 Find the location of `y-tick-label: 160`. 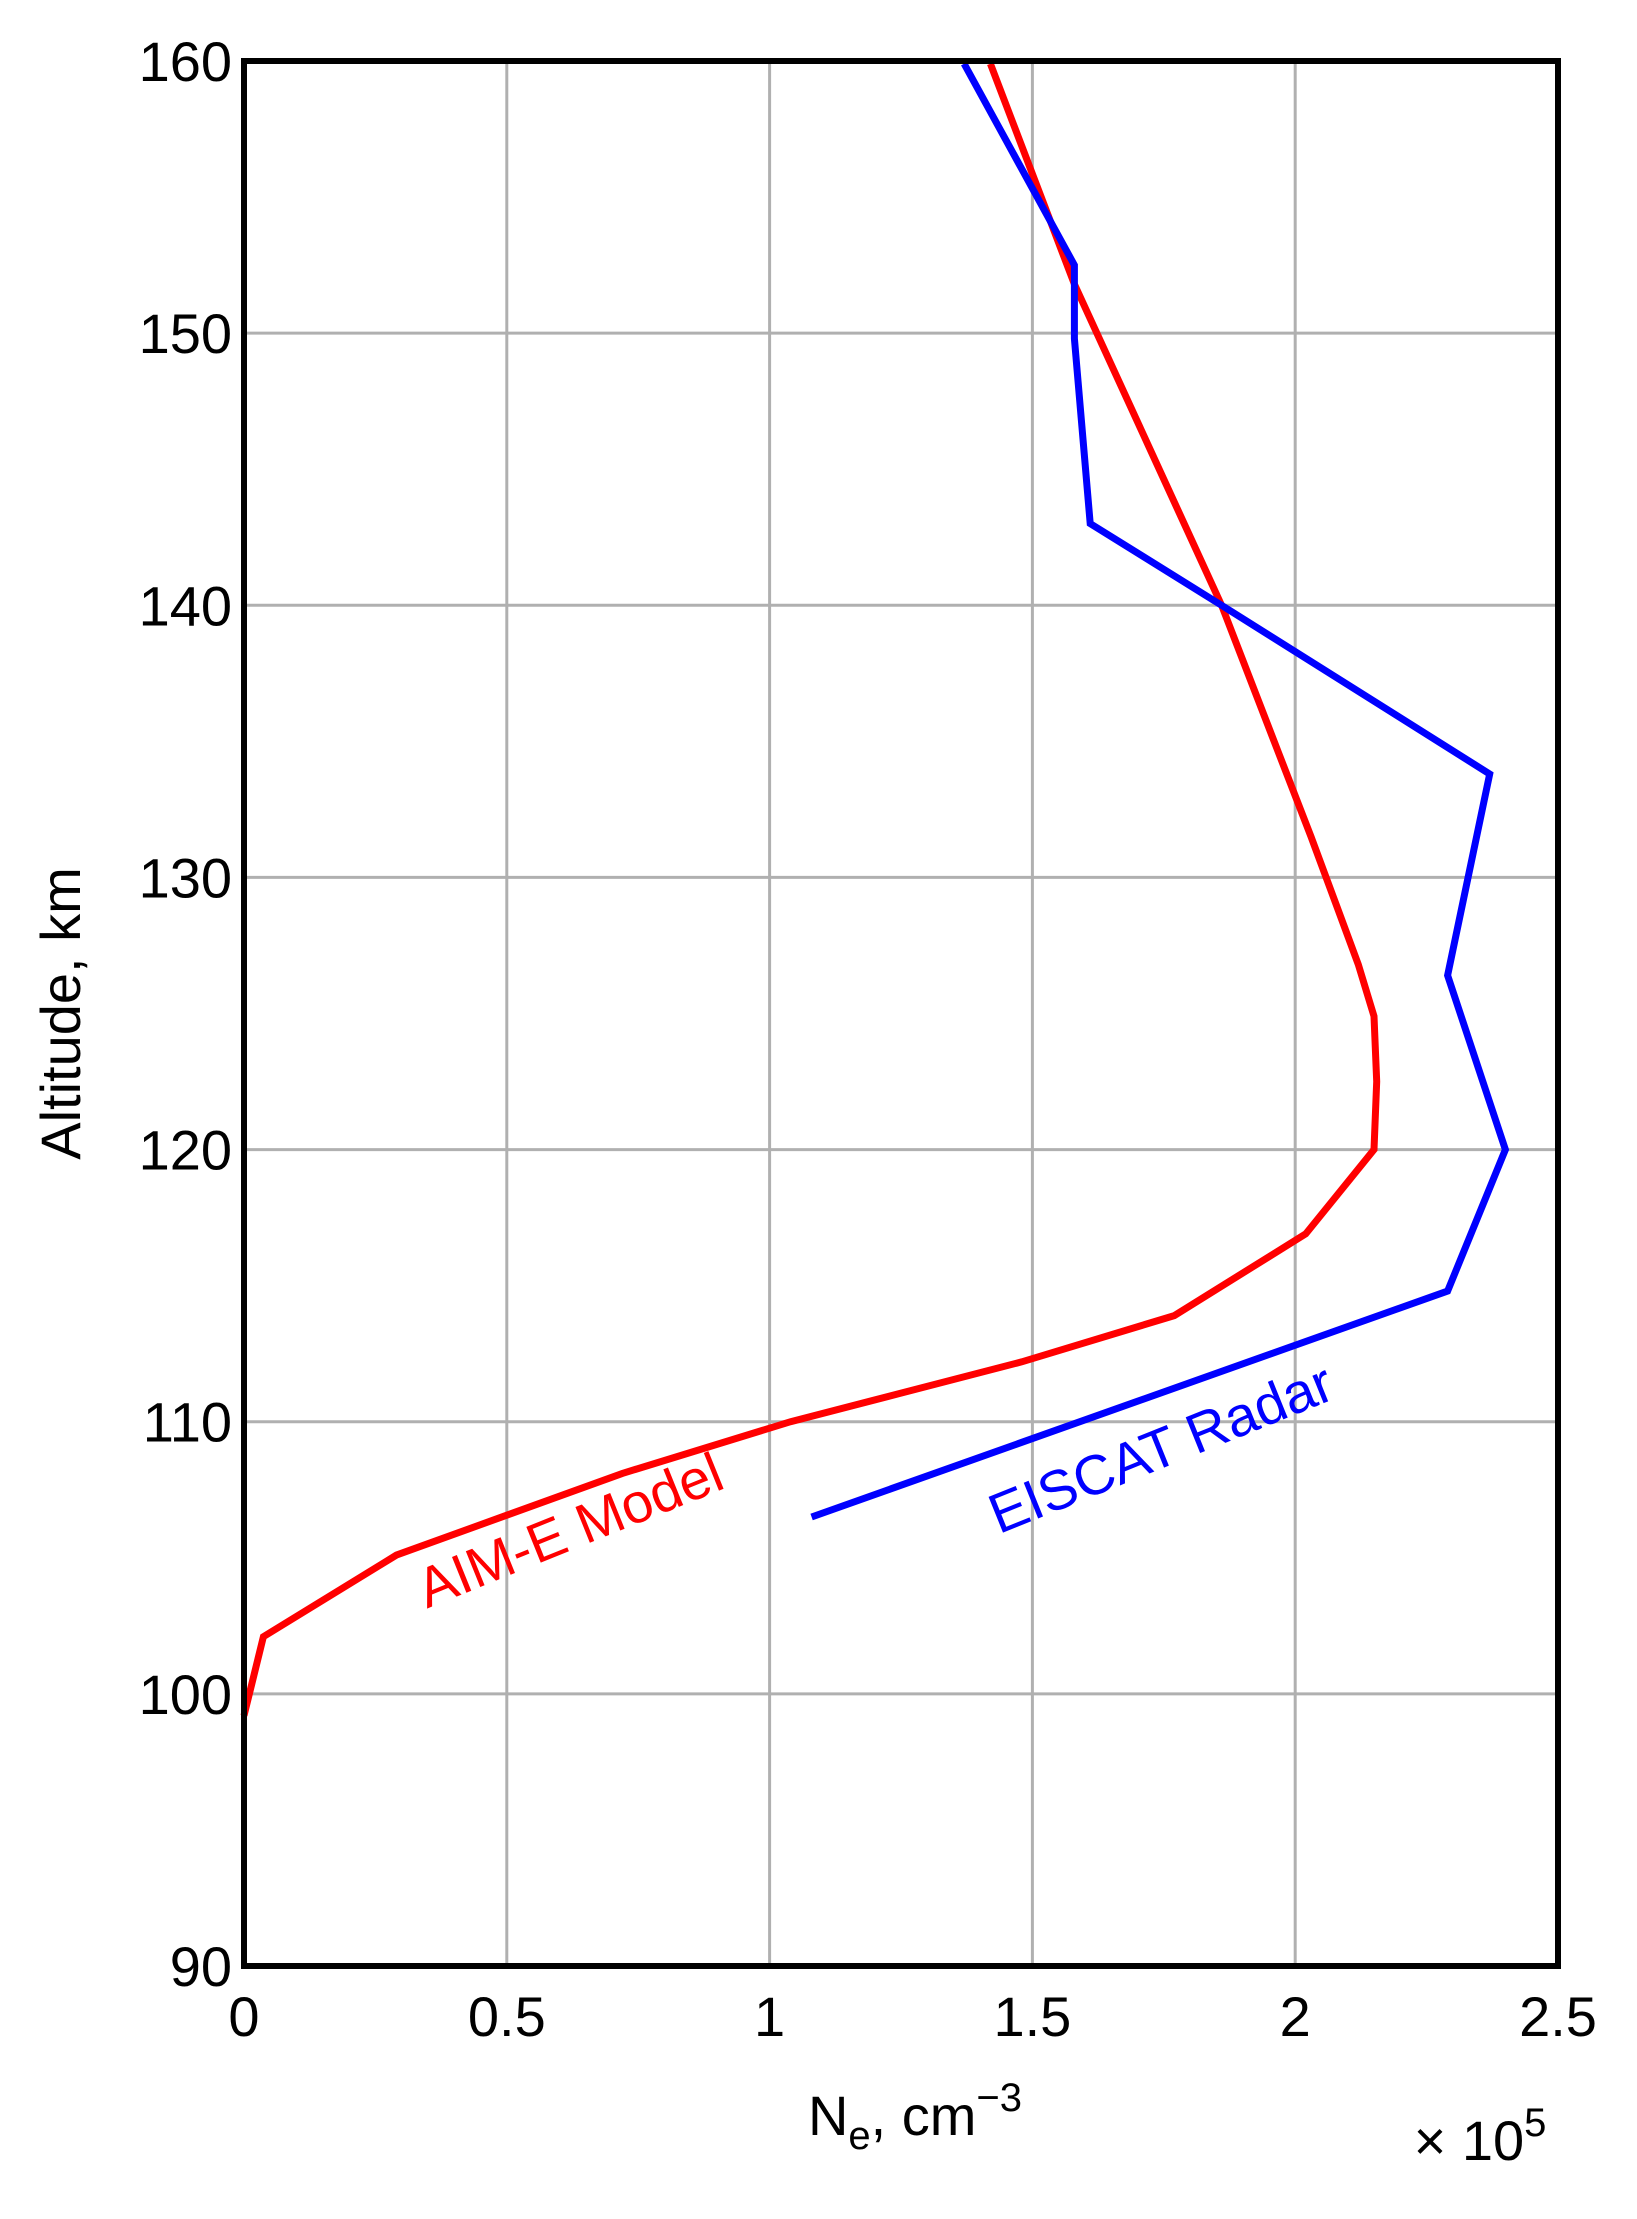

y-tick-label: 160 is located at coordinates (185, 61).